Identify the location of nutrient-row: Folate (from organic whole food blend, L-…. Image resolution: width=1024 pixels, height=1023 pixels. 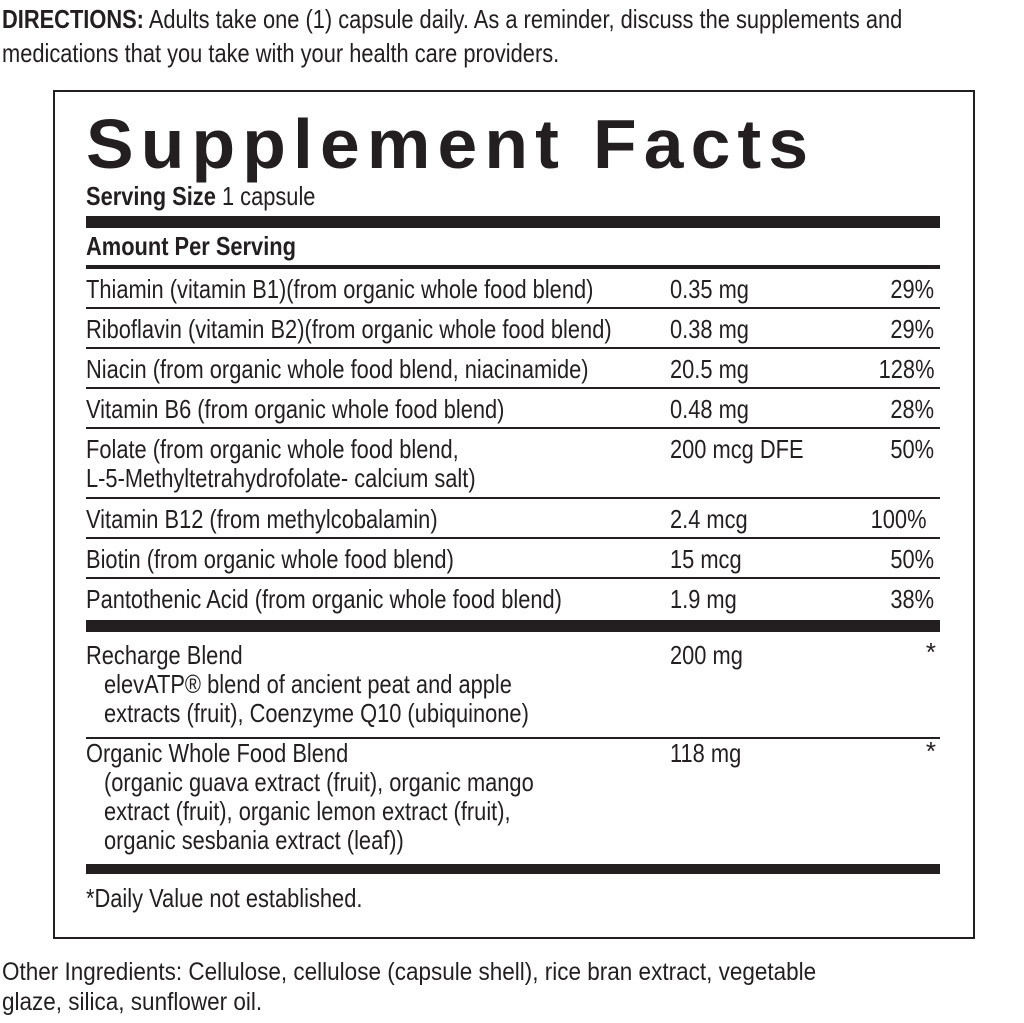
(513, 464).